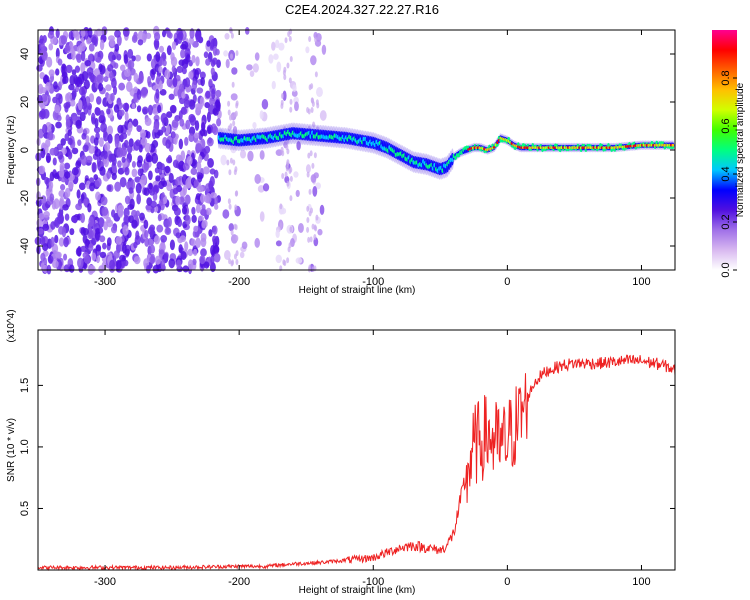 This screenshot has height=600, width=750. What do you see at coordinates (507, 582) in the screenshot?
I see `snr-x-tick-label: 0` at bounding box center [507, 582].